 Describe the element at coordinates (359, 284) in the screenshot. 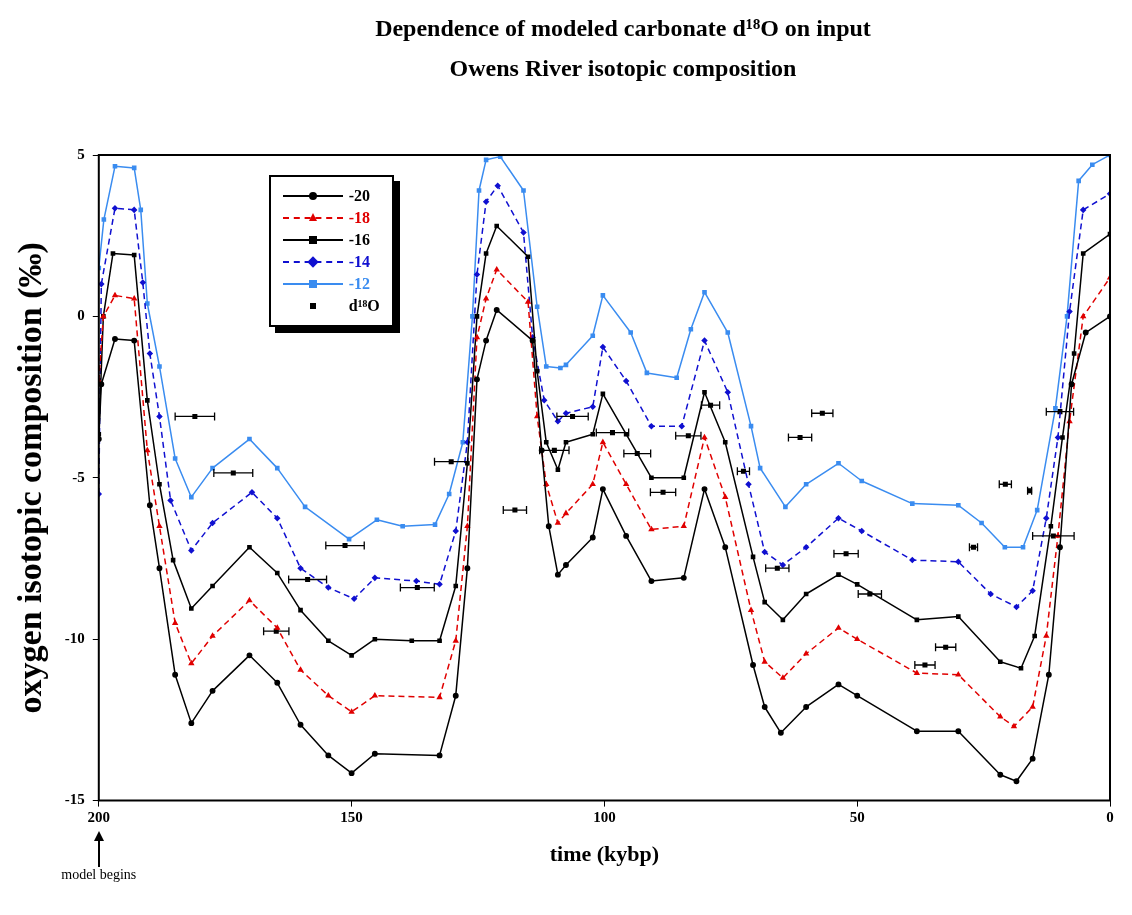

I see `legend-label: -12` at that location.